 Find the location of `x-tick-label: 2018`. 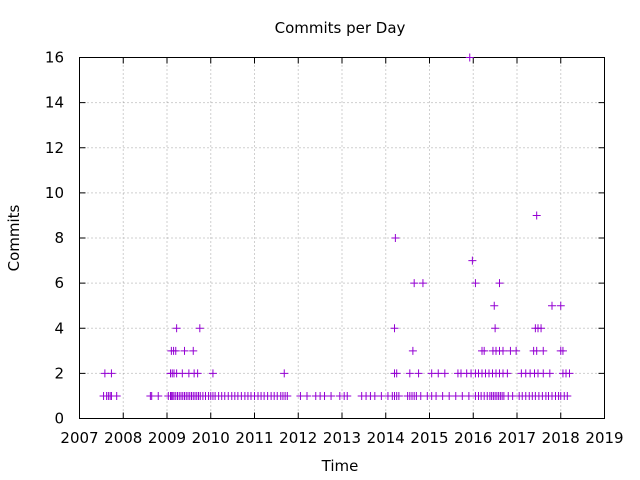

x-tick-label: 2018 is located at coordinates (561, 438).